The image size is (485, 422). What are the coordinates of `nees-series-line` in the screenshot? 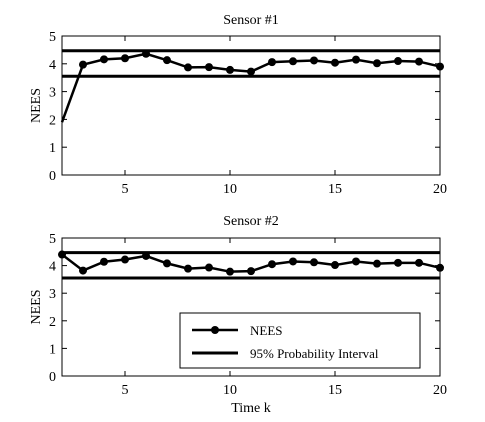 It's located at (250, 87).